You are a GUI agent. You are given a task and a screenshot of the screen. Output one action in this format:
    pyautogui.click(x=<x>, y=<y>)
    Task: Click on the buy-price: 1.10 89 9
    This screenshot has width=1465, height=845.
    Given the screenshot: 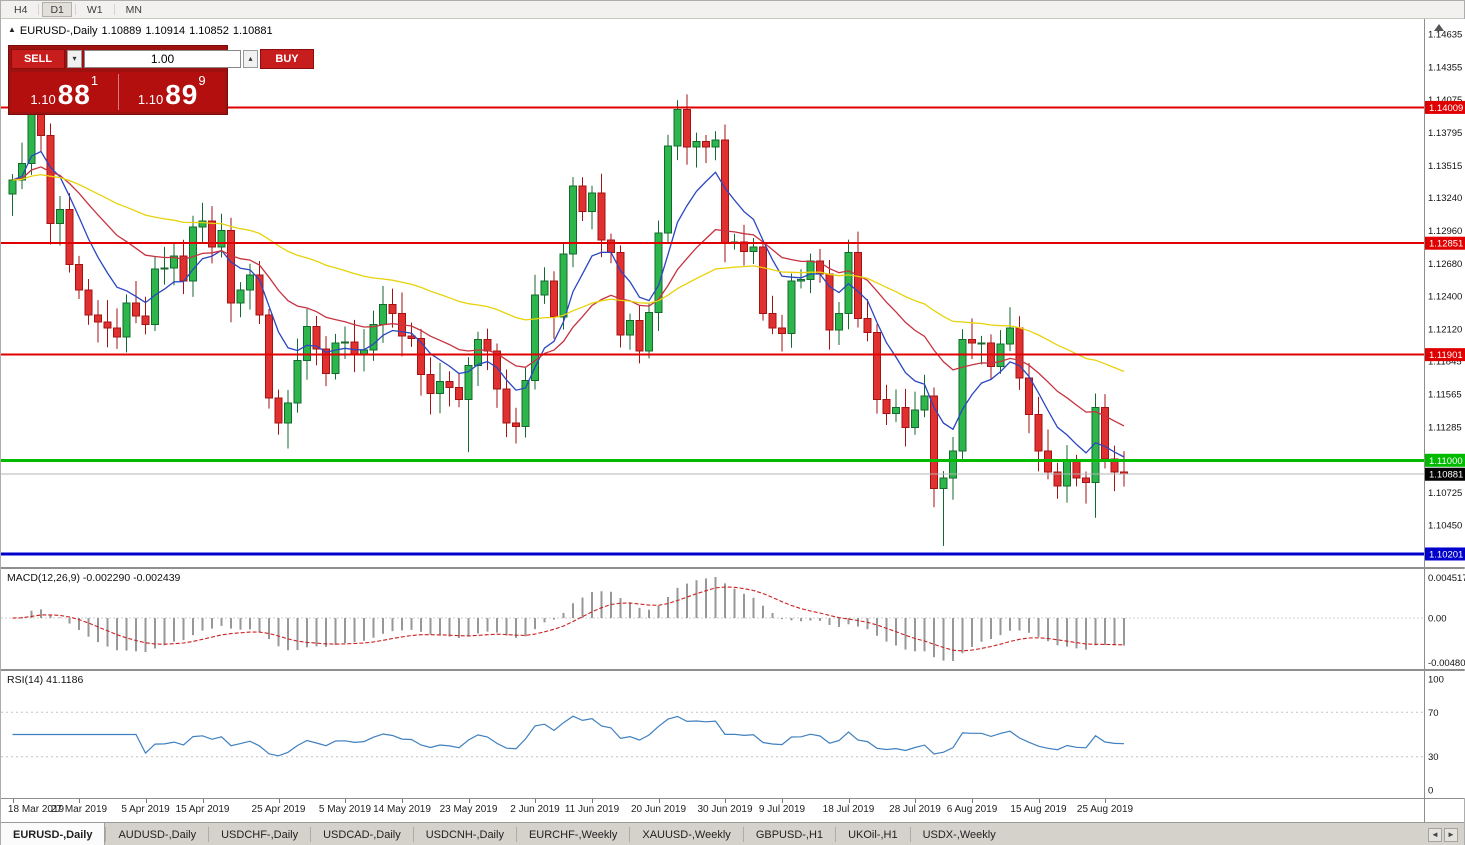 What is the action you would take?
    pyautogui.click(x=171, y=91)
    